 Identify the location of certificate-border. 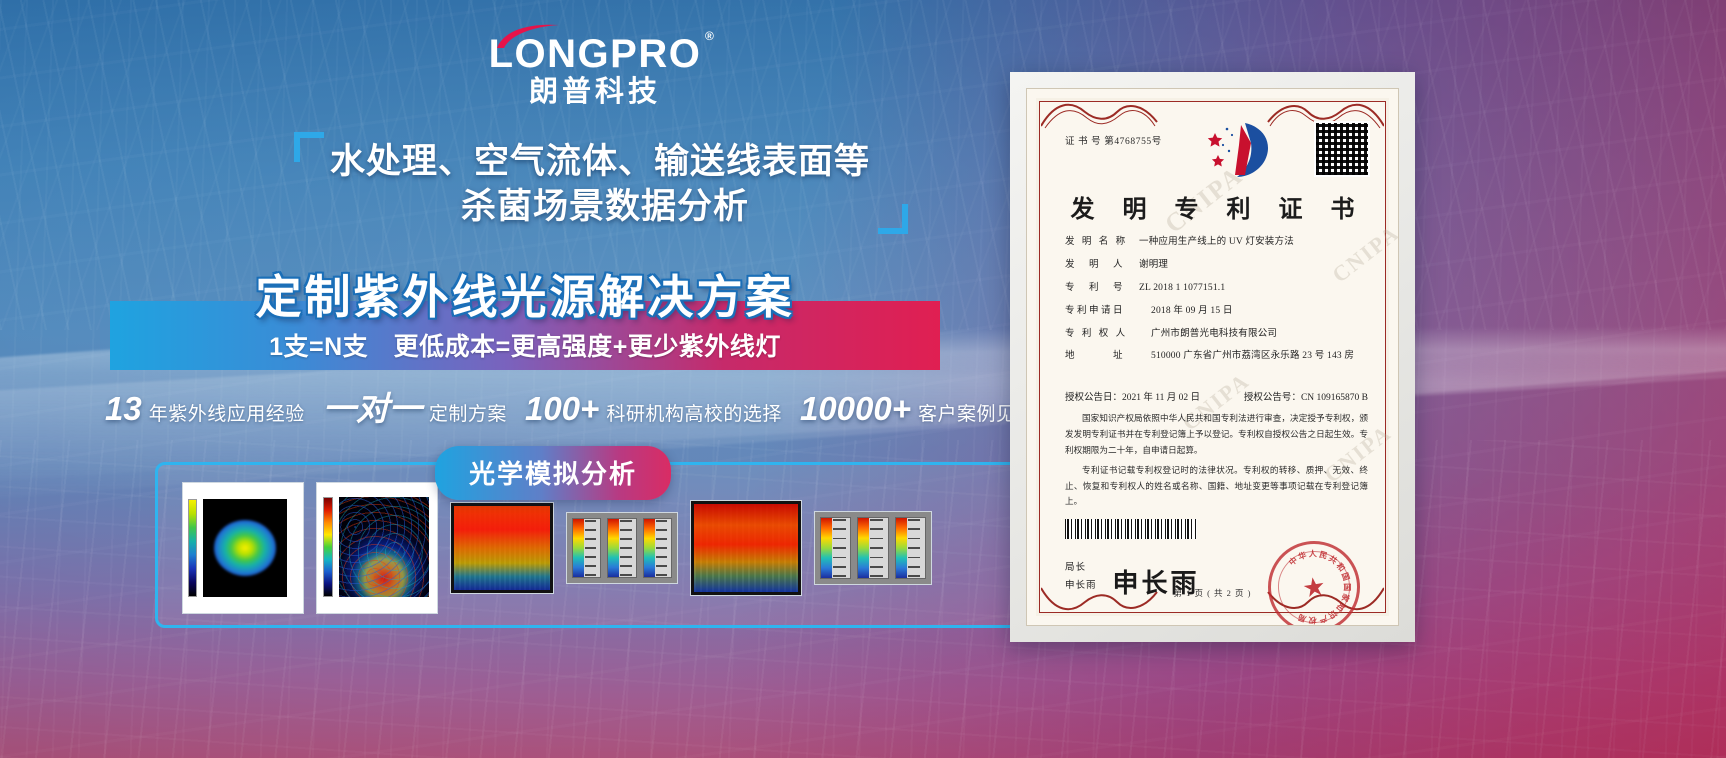
(1212, 357).